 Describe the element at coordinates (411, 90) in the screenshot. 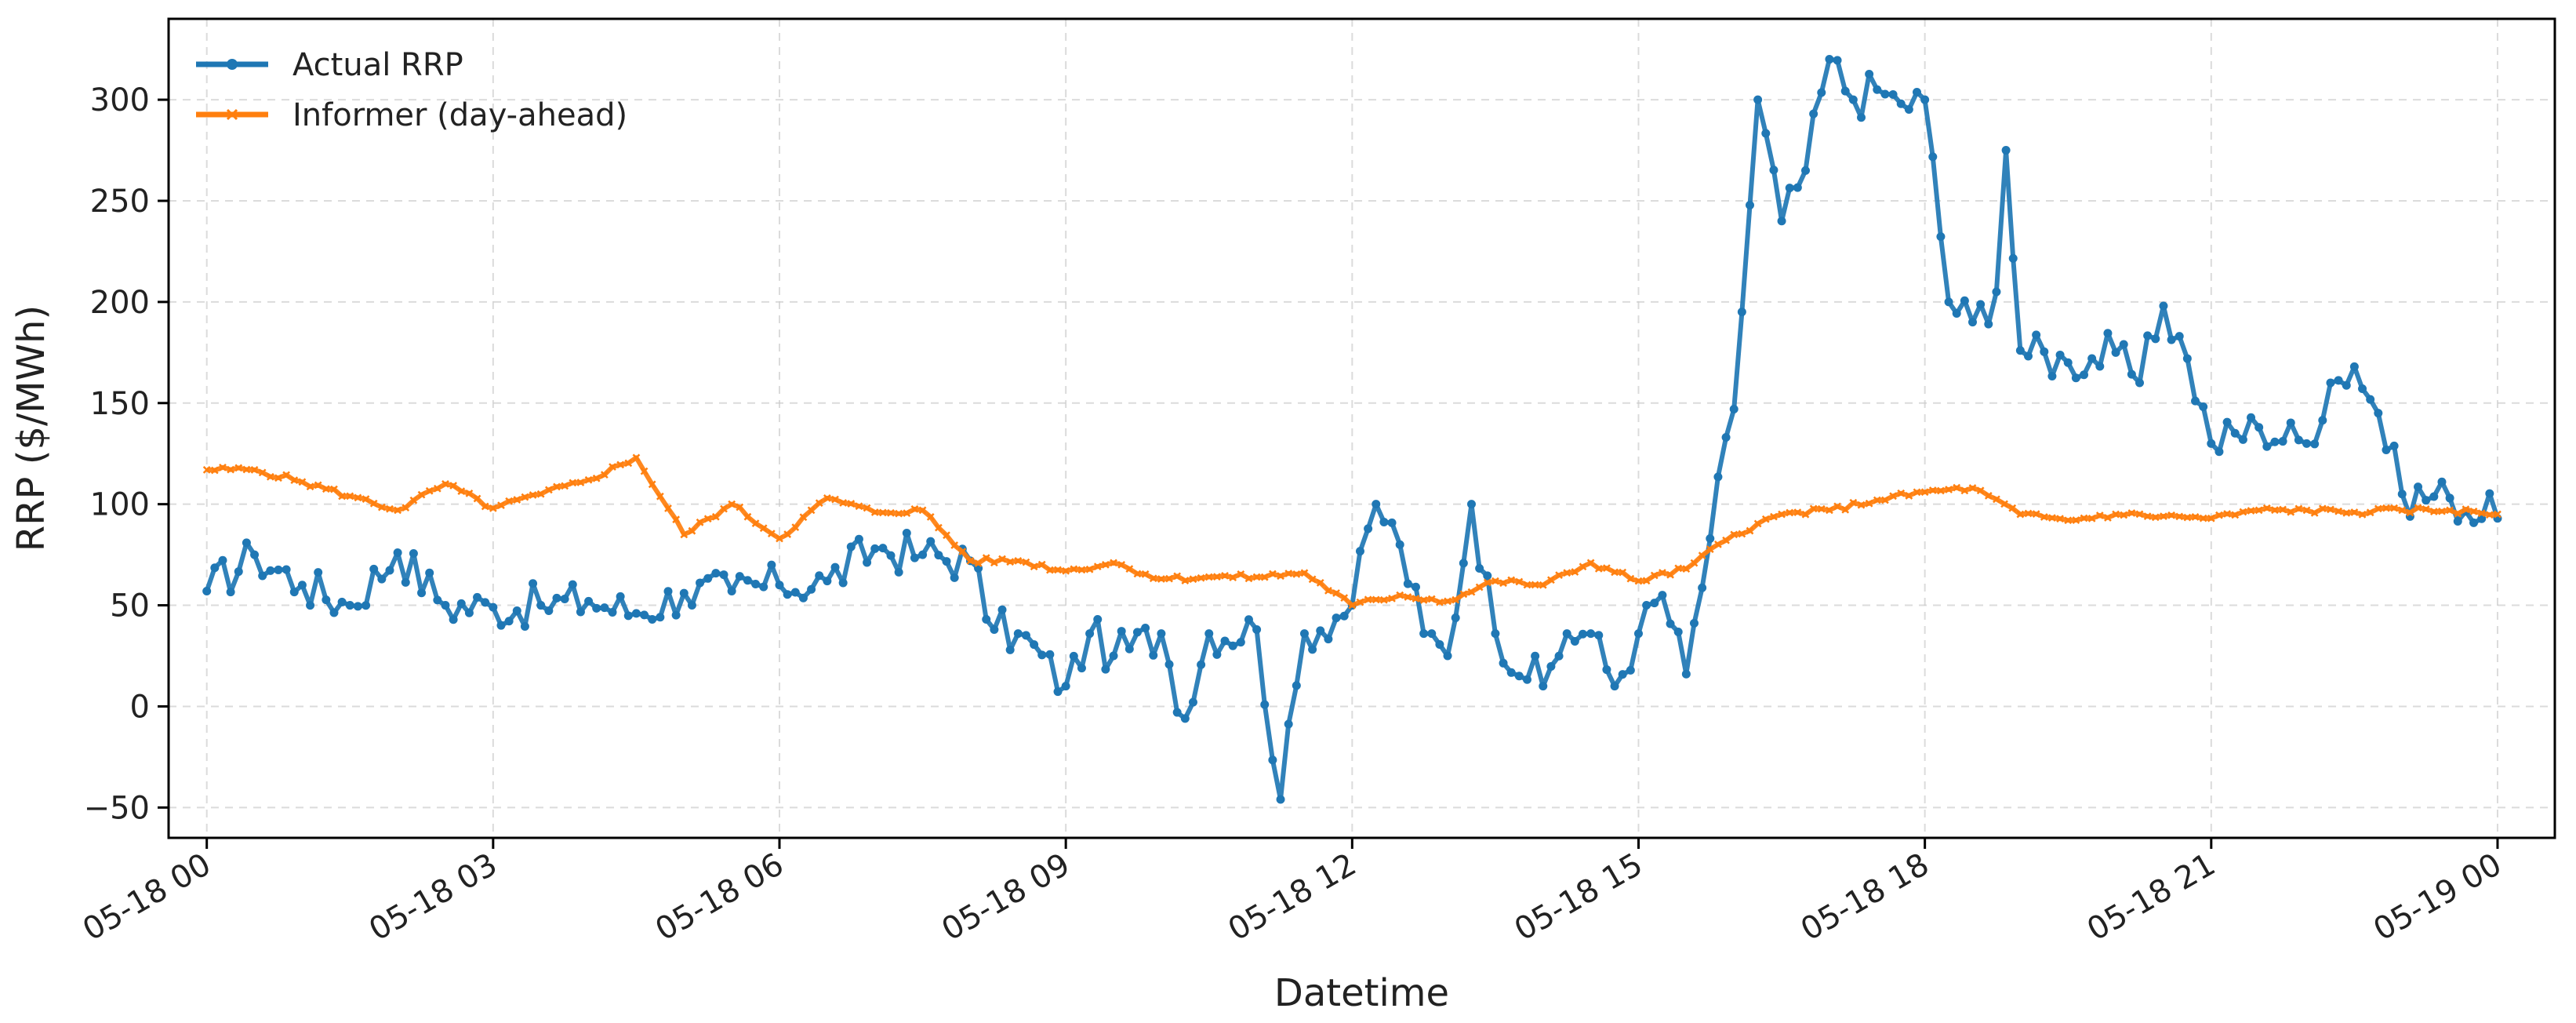

I see `legend: Actual RRP Informer (day-ahead)` at that location.